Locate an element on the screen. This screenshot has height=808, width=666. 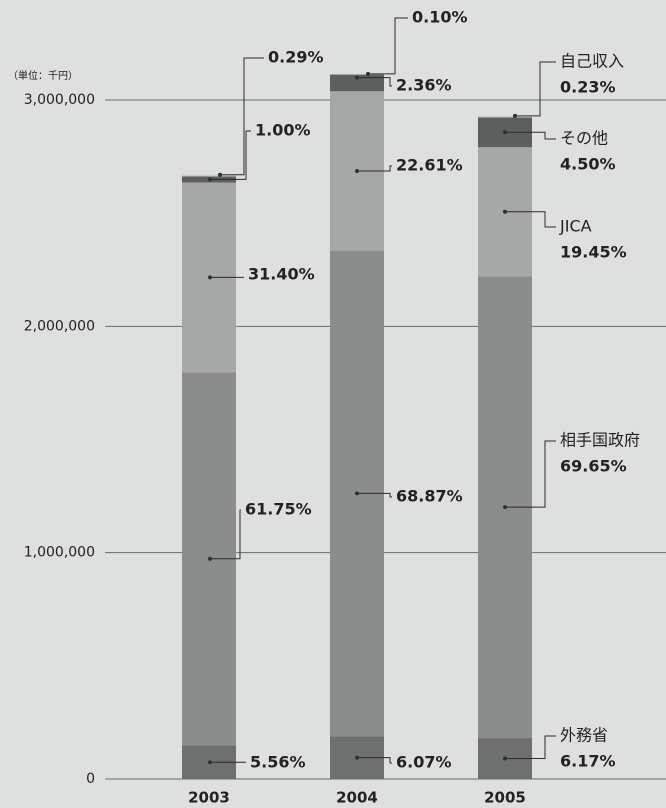
percent-label: 6.07% is located at coordinates (424, 762).